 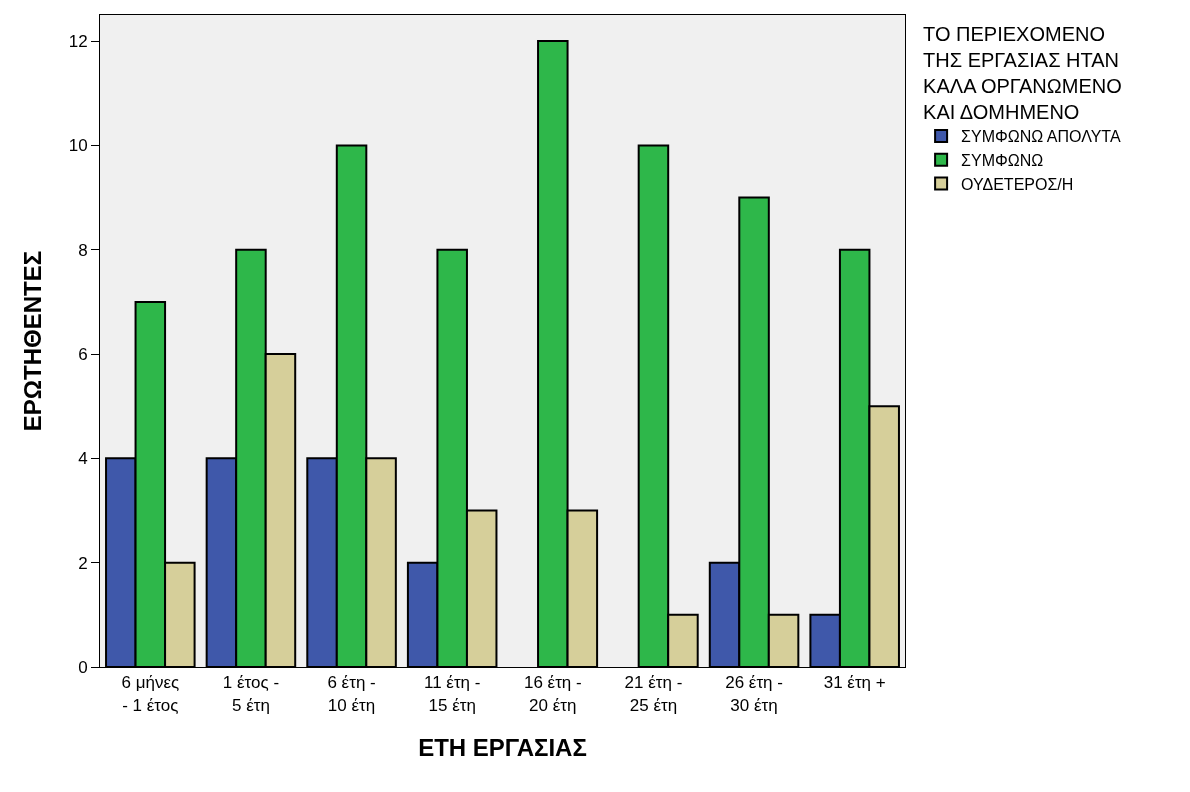 I want to click on y-tick-label: 0, so click(x=83, y=667).